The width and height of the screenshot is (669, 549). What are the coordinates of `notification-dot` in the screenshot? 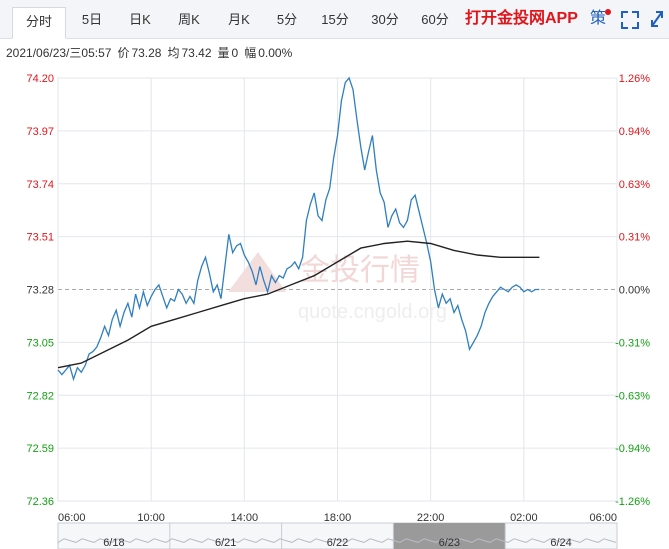 It's located at (608, 12).